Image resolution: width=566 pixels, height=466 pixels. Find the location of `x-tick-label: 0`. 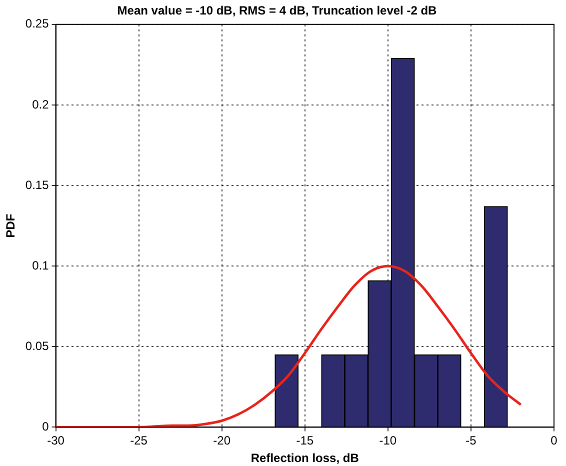

x-tick-label: 0 is located at coordinates (554, 441).